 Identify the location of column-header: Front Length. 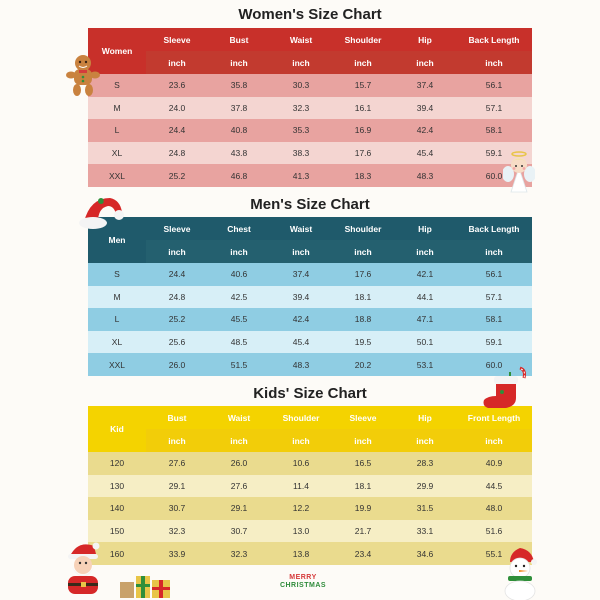
(494, 417).